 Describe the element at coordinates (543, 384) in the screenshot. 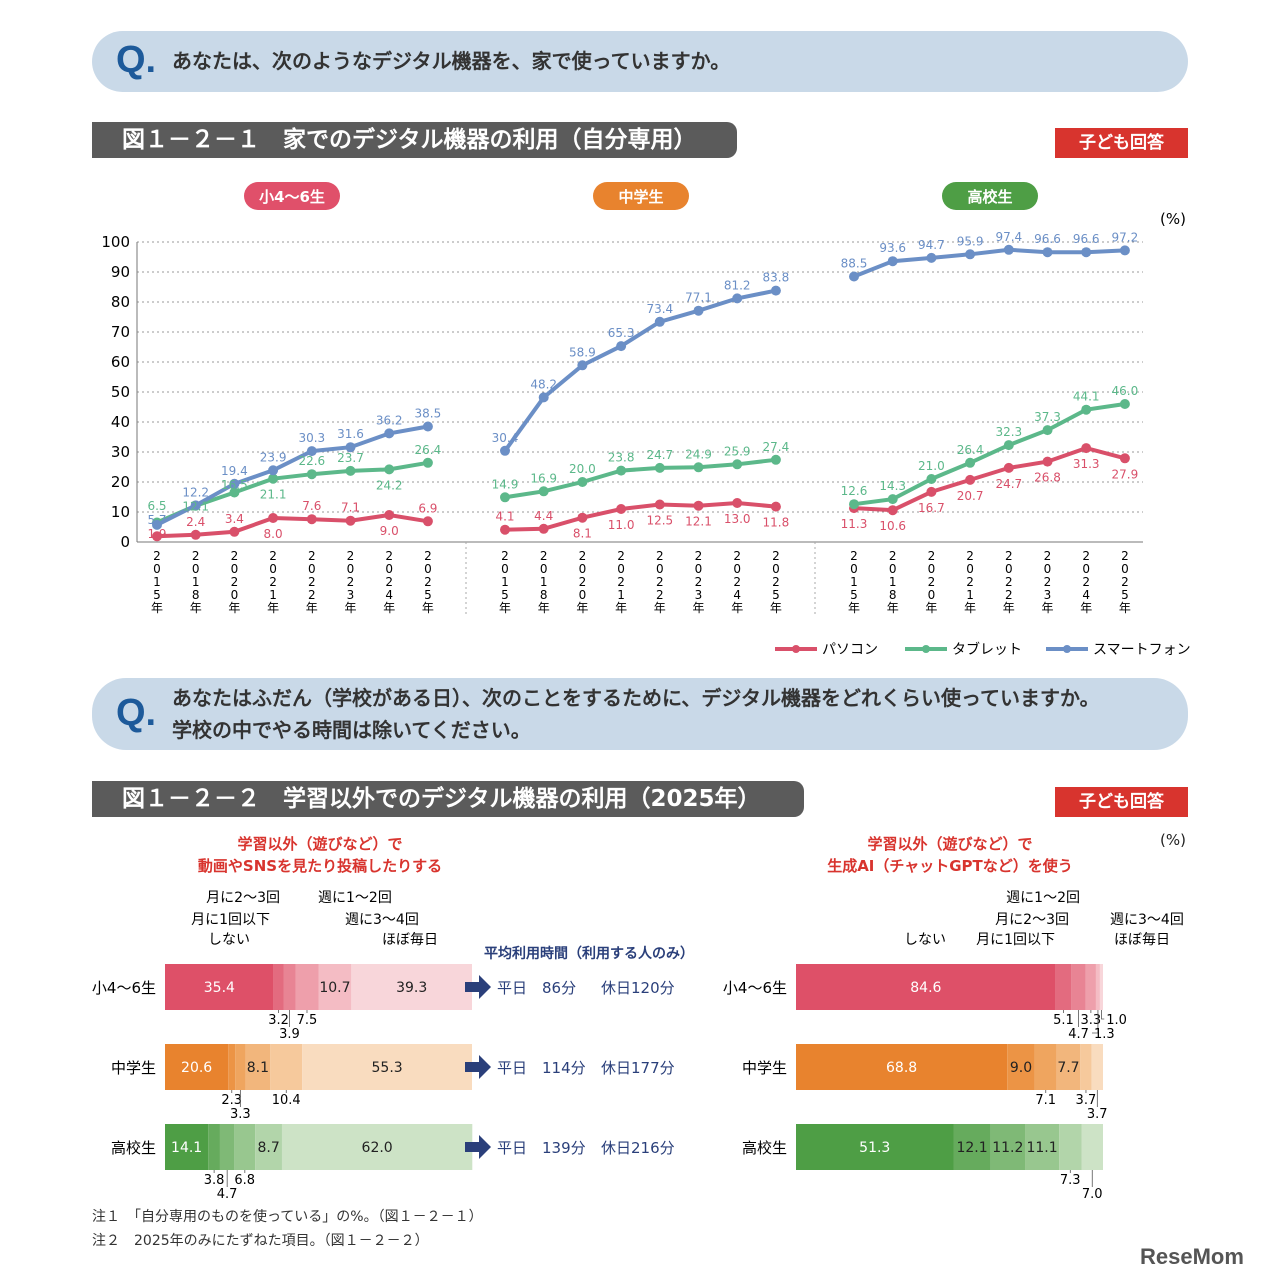

I see `data-label: 48.2` at that location.